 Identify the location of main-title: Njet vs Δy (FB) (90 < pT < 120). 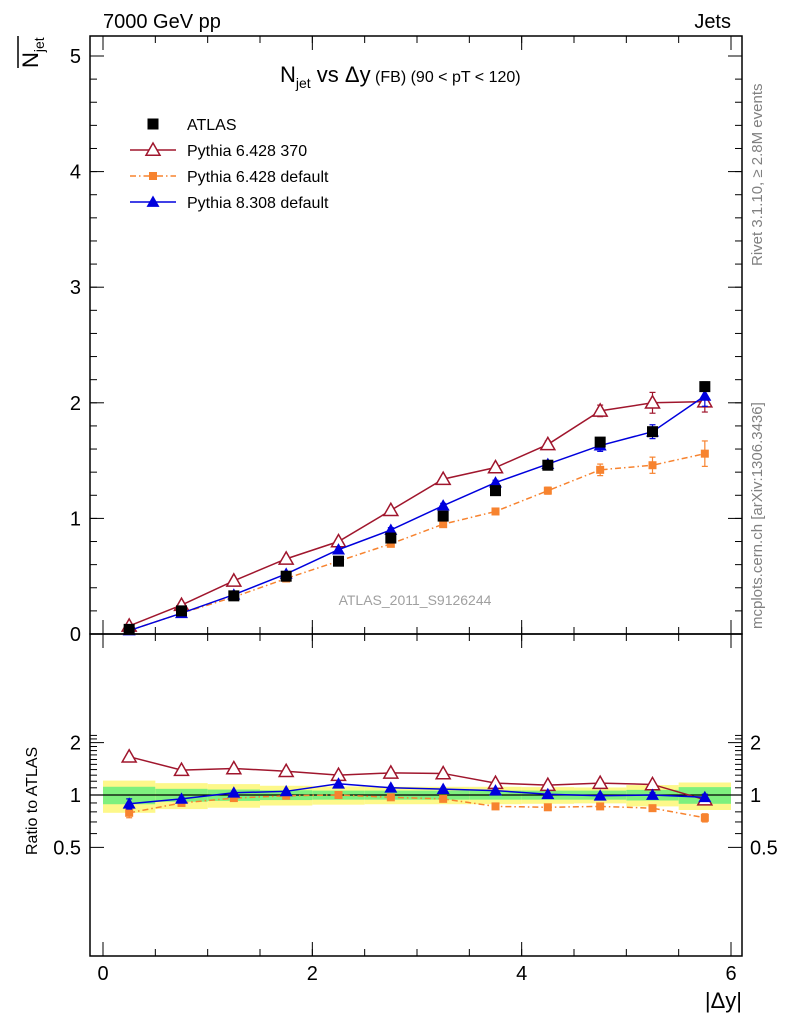
(400, 76).